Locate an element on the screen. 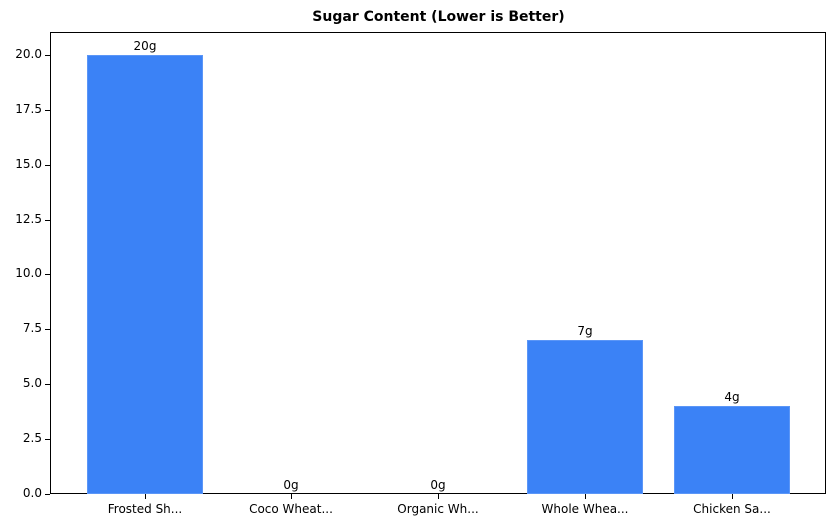 The width and height of the screenshot is (835, 528). chart-title: Sugar Content (Lower is Better) is located at coordinates (438, 17).